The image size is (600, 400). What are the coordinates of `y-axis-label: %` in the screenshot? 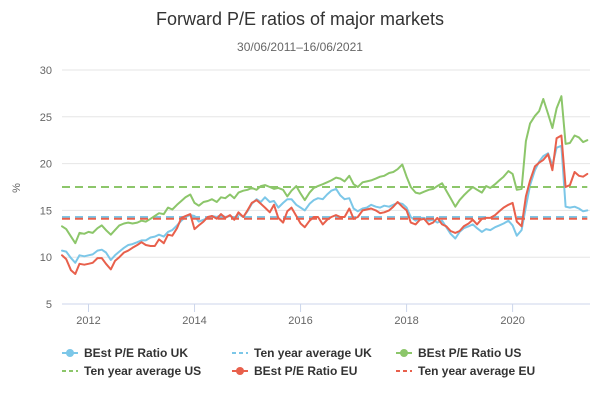 It's located at (17, 188).